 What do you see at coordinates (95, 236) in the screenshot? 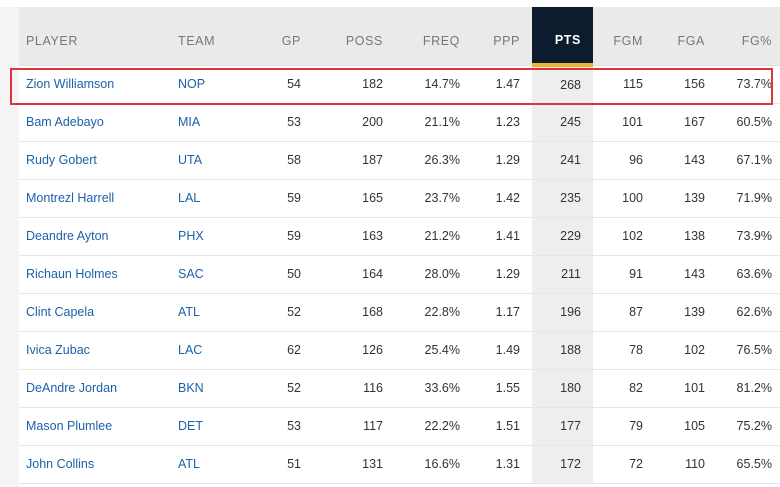
I see `player-name-link: Deandre Ayton` at bounding box center [95, 236].